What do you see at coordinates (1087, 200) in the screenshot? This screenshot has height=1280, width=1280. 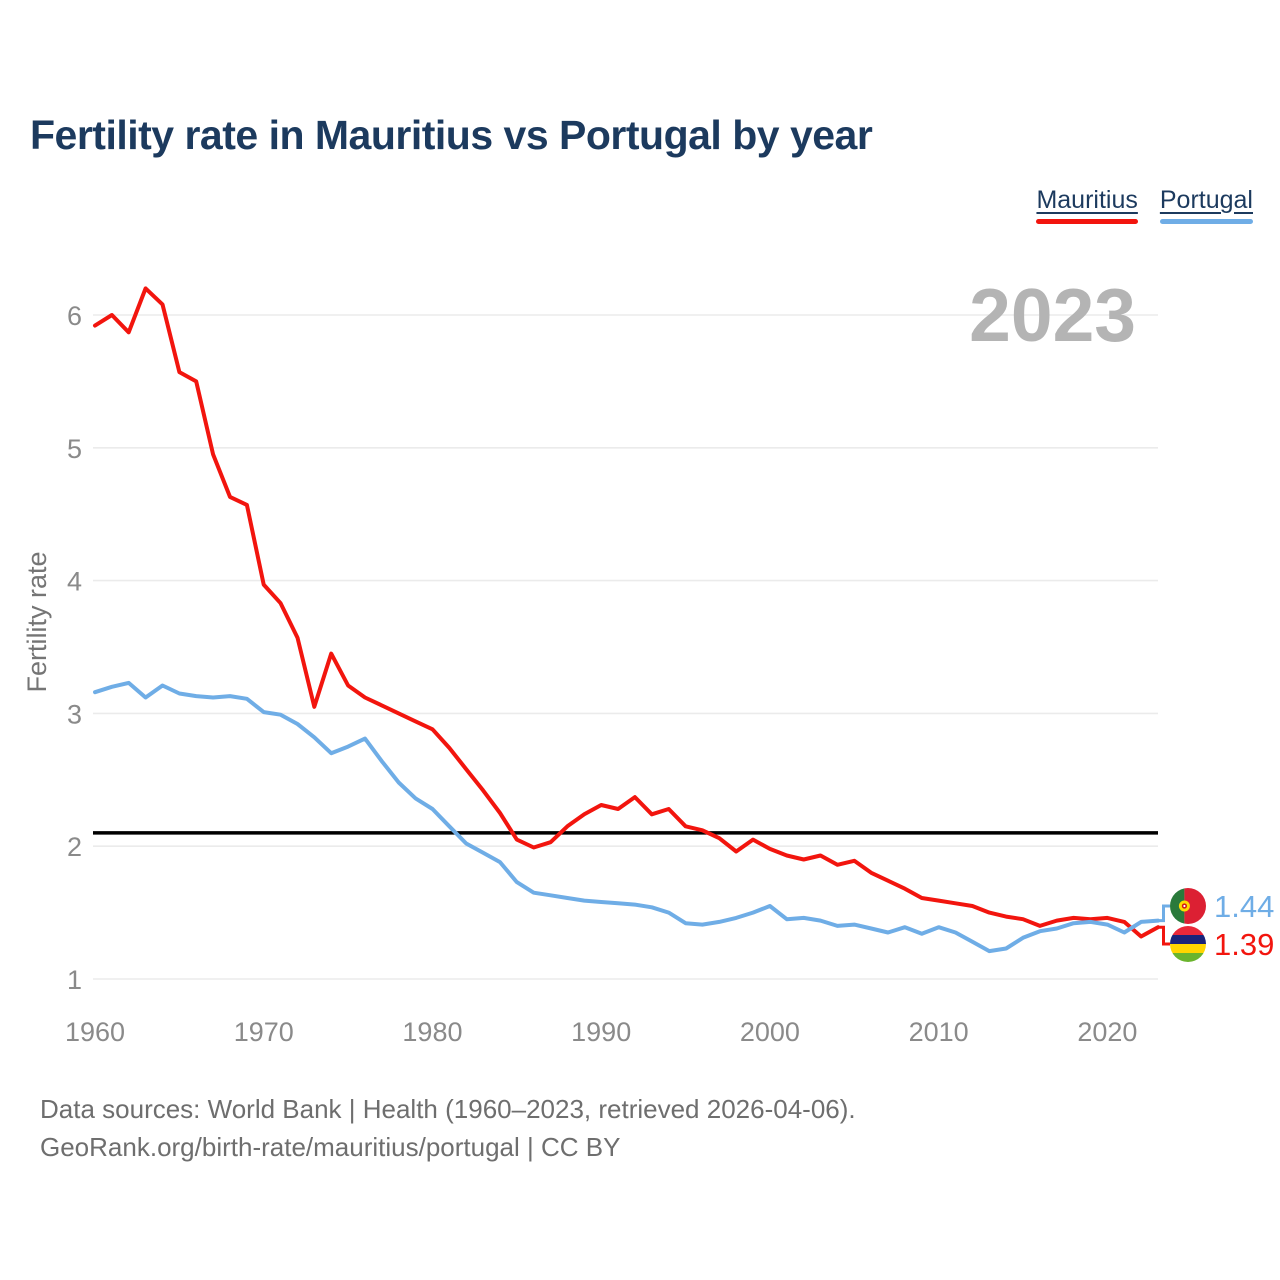 I see `legend-label-mauritius: Mauritius` at bounding box center [1087, 200].